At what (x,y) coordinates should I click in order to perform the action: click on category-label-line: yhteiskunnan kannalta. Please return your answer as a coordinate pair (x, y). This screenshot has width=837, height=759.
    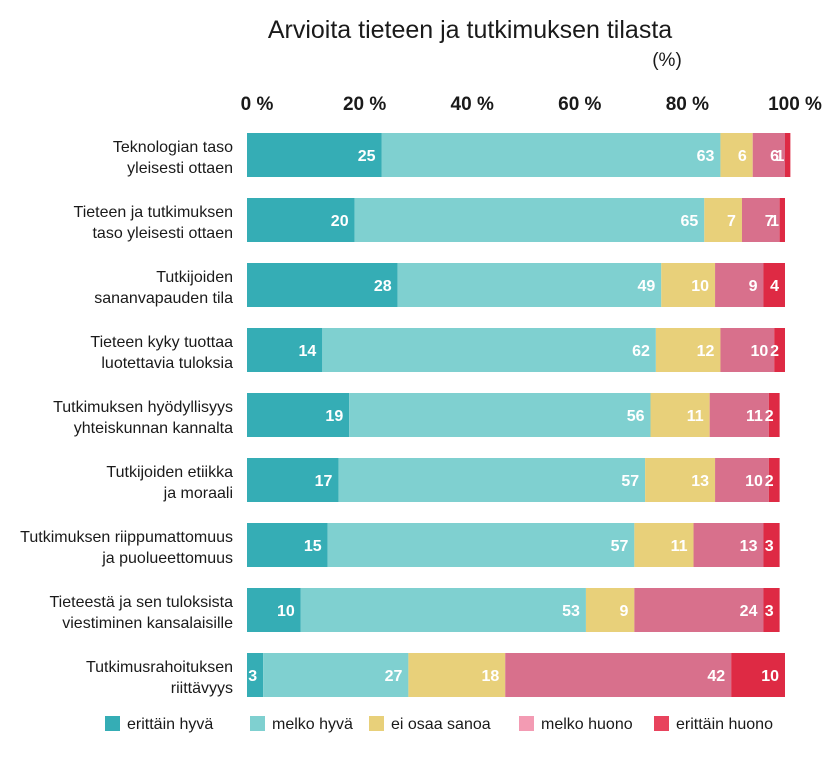
    Looking at the image, I should click on (153, 428).